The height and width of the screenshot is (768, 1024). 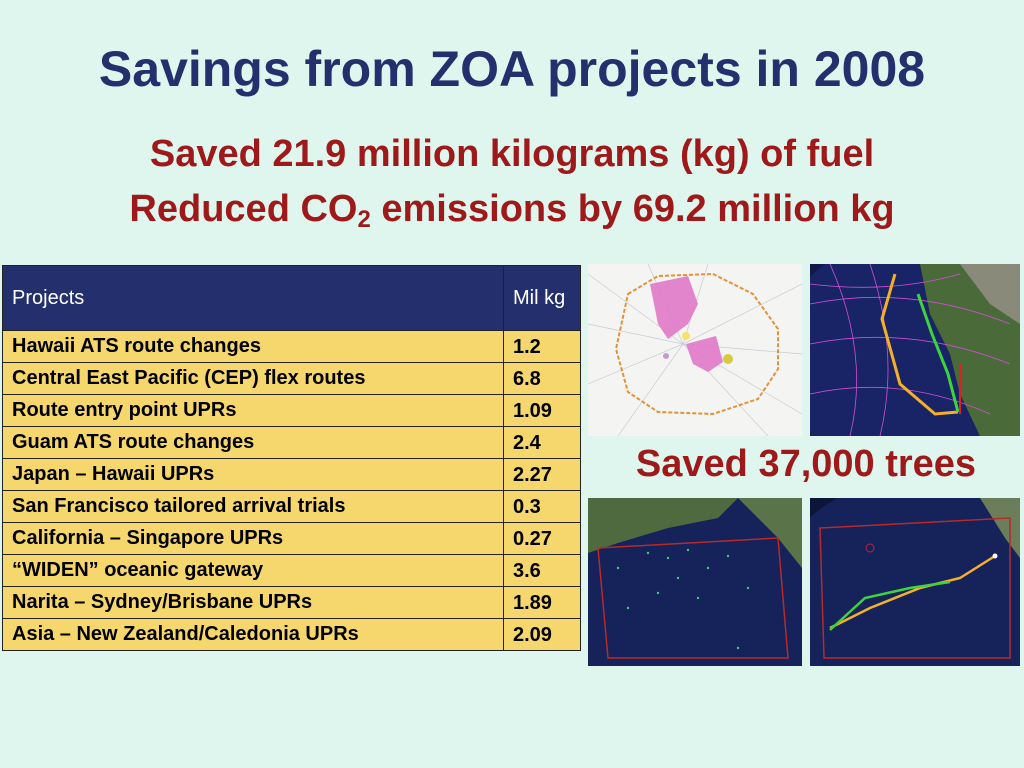 I want to click on co2-reduction-subtitle: Reduced CO2 emissions by 69.2 million kg, so click(x=512, y=211).